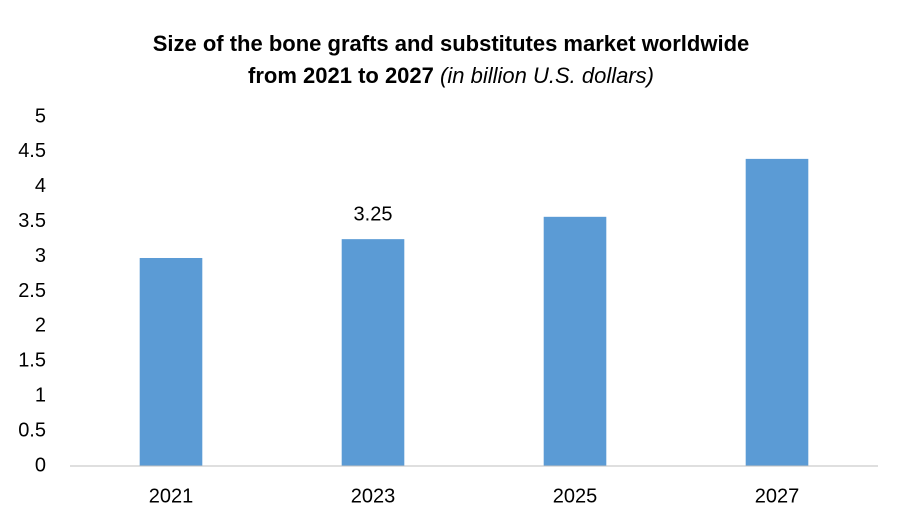  I want to click on y-tick-label: 1.5, so click(32, 361).